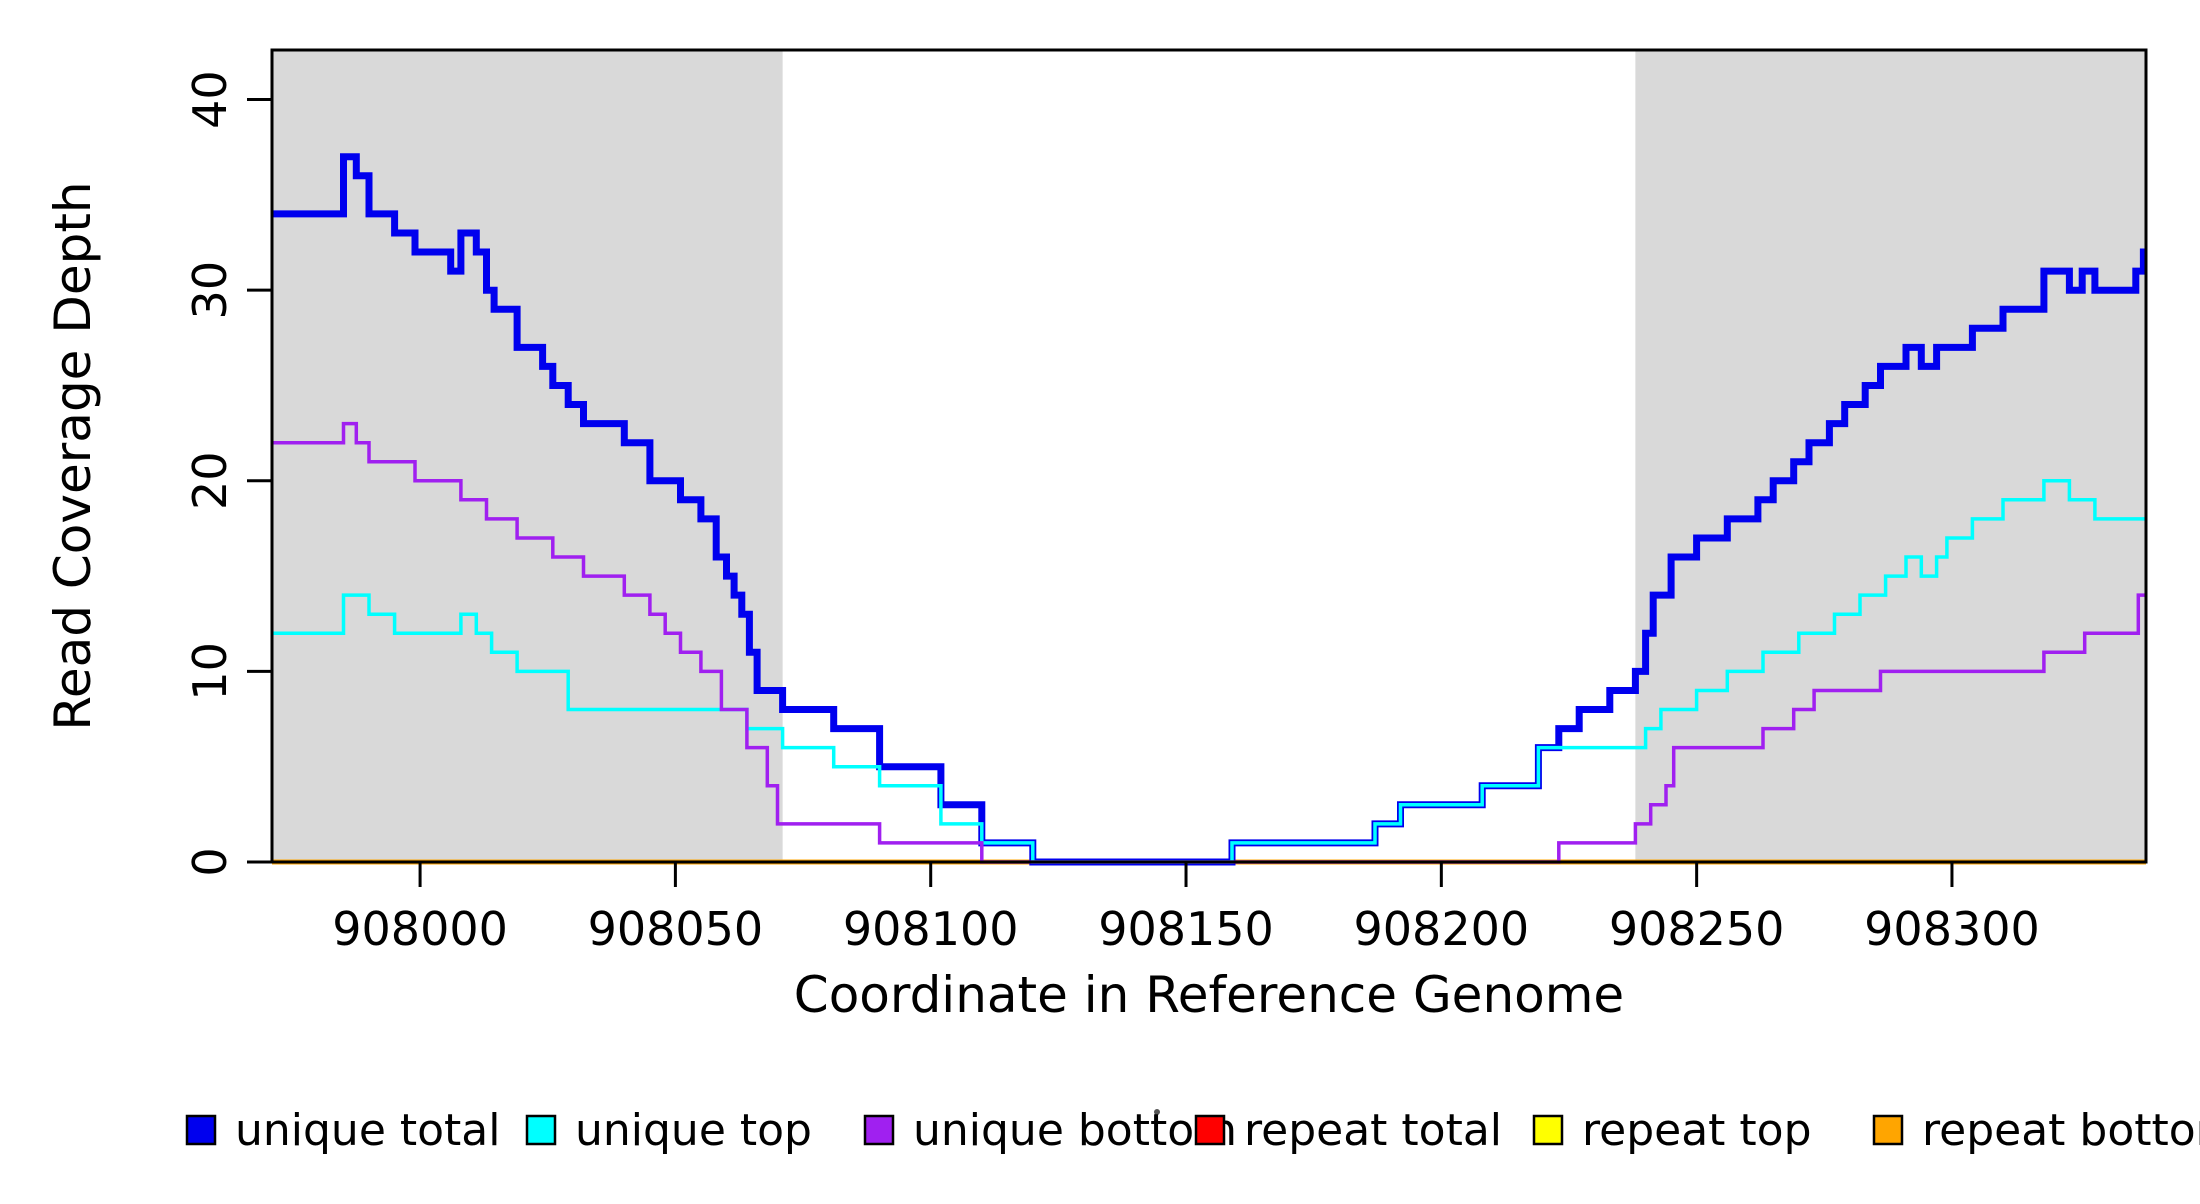 The image size is (2200, 1204). Describe the element at coordinates (1186, 929) in the screenshot. I see `x-tick-label: 908150` at that location.